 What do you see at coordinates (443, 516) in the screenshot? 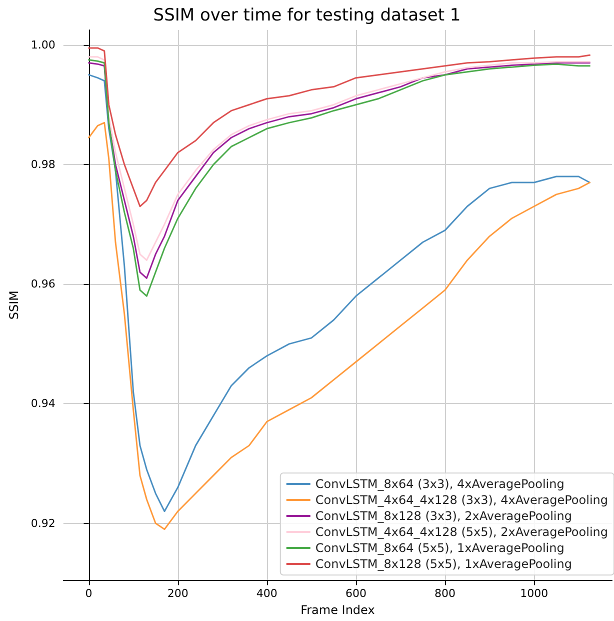
I see `legend-label: ConvLSTM_8x128 (3x3), 2xAveragePooling` at bounding box center [443, 516].